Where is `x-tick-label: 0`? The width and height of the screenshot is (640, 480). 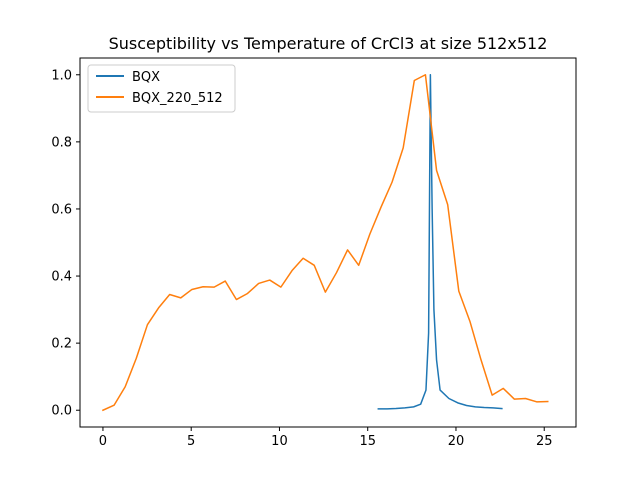
x-tick-label: 0 is located at coordinates (103, 441).